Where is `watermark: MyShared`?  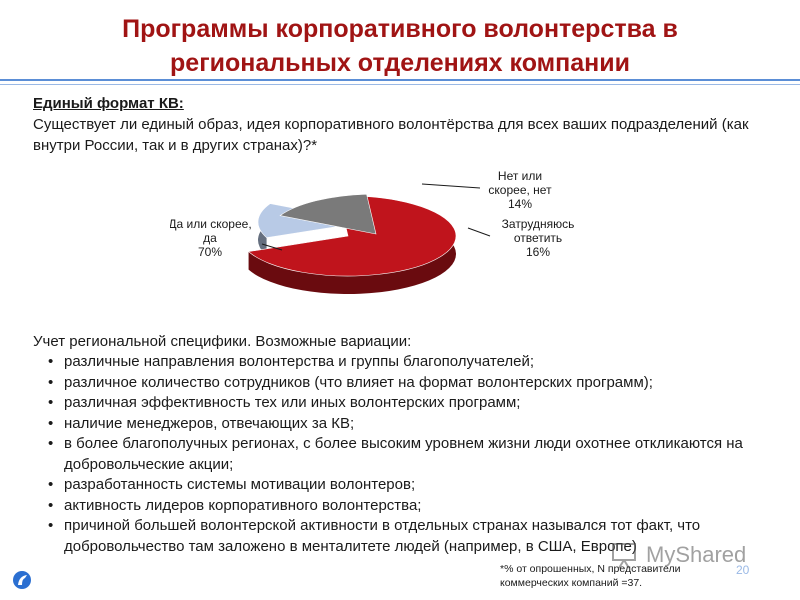
watermark: MyShared is located at coordinates (695, 557).